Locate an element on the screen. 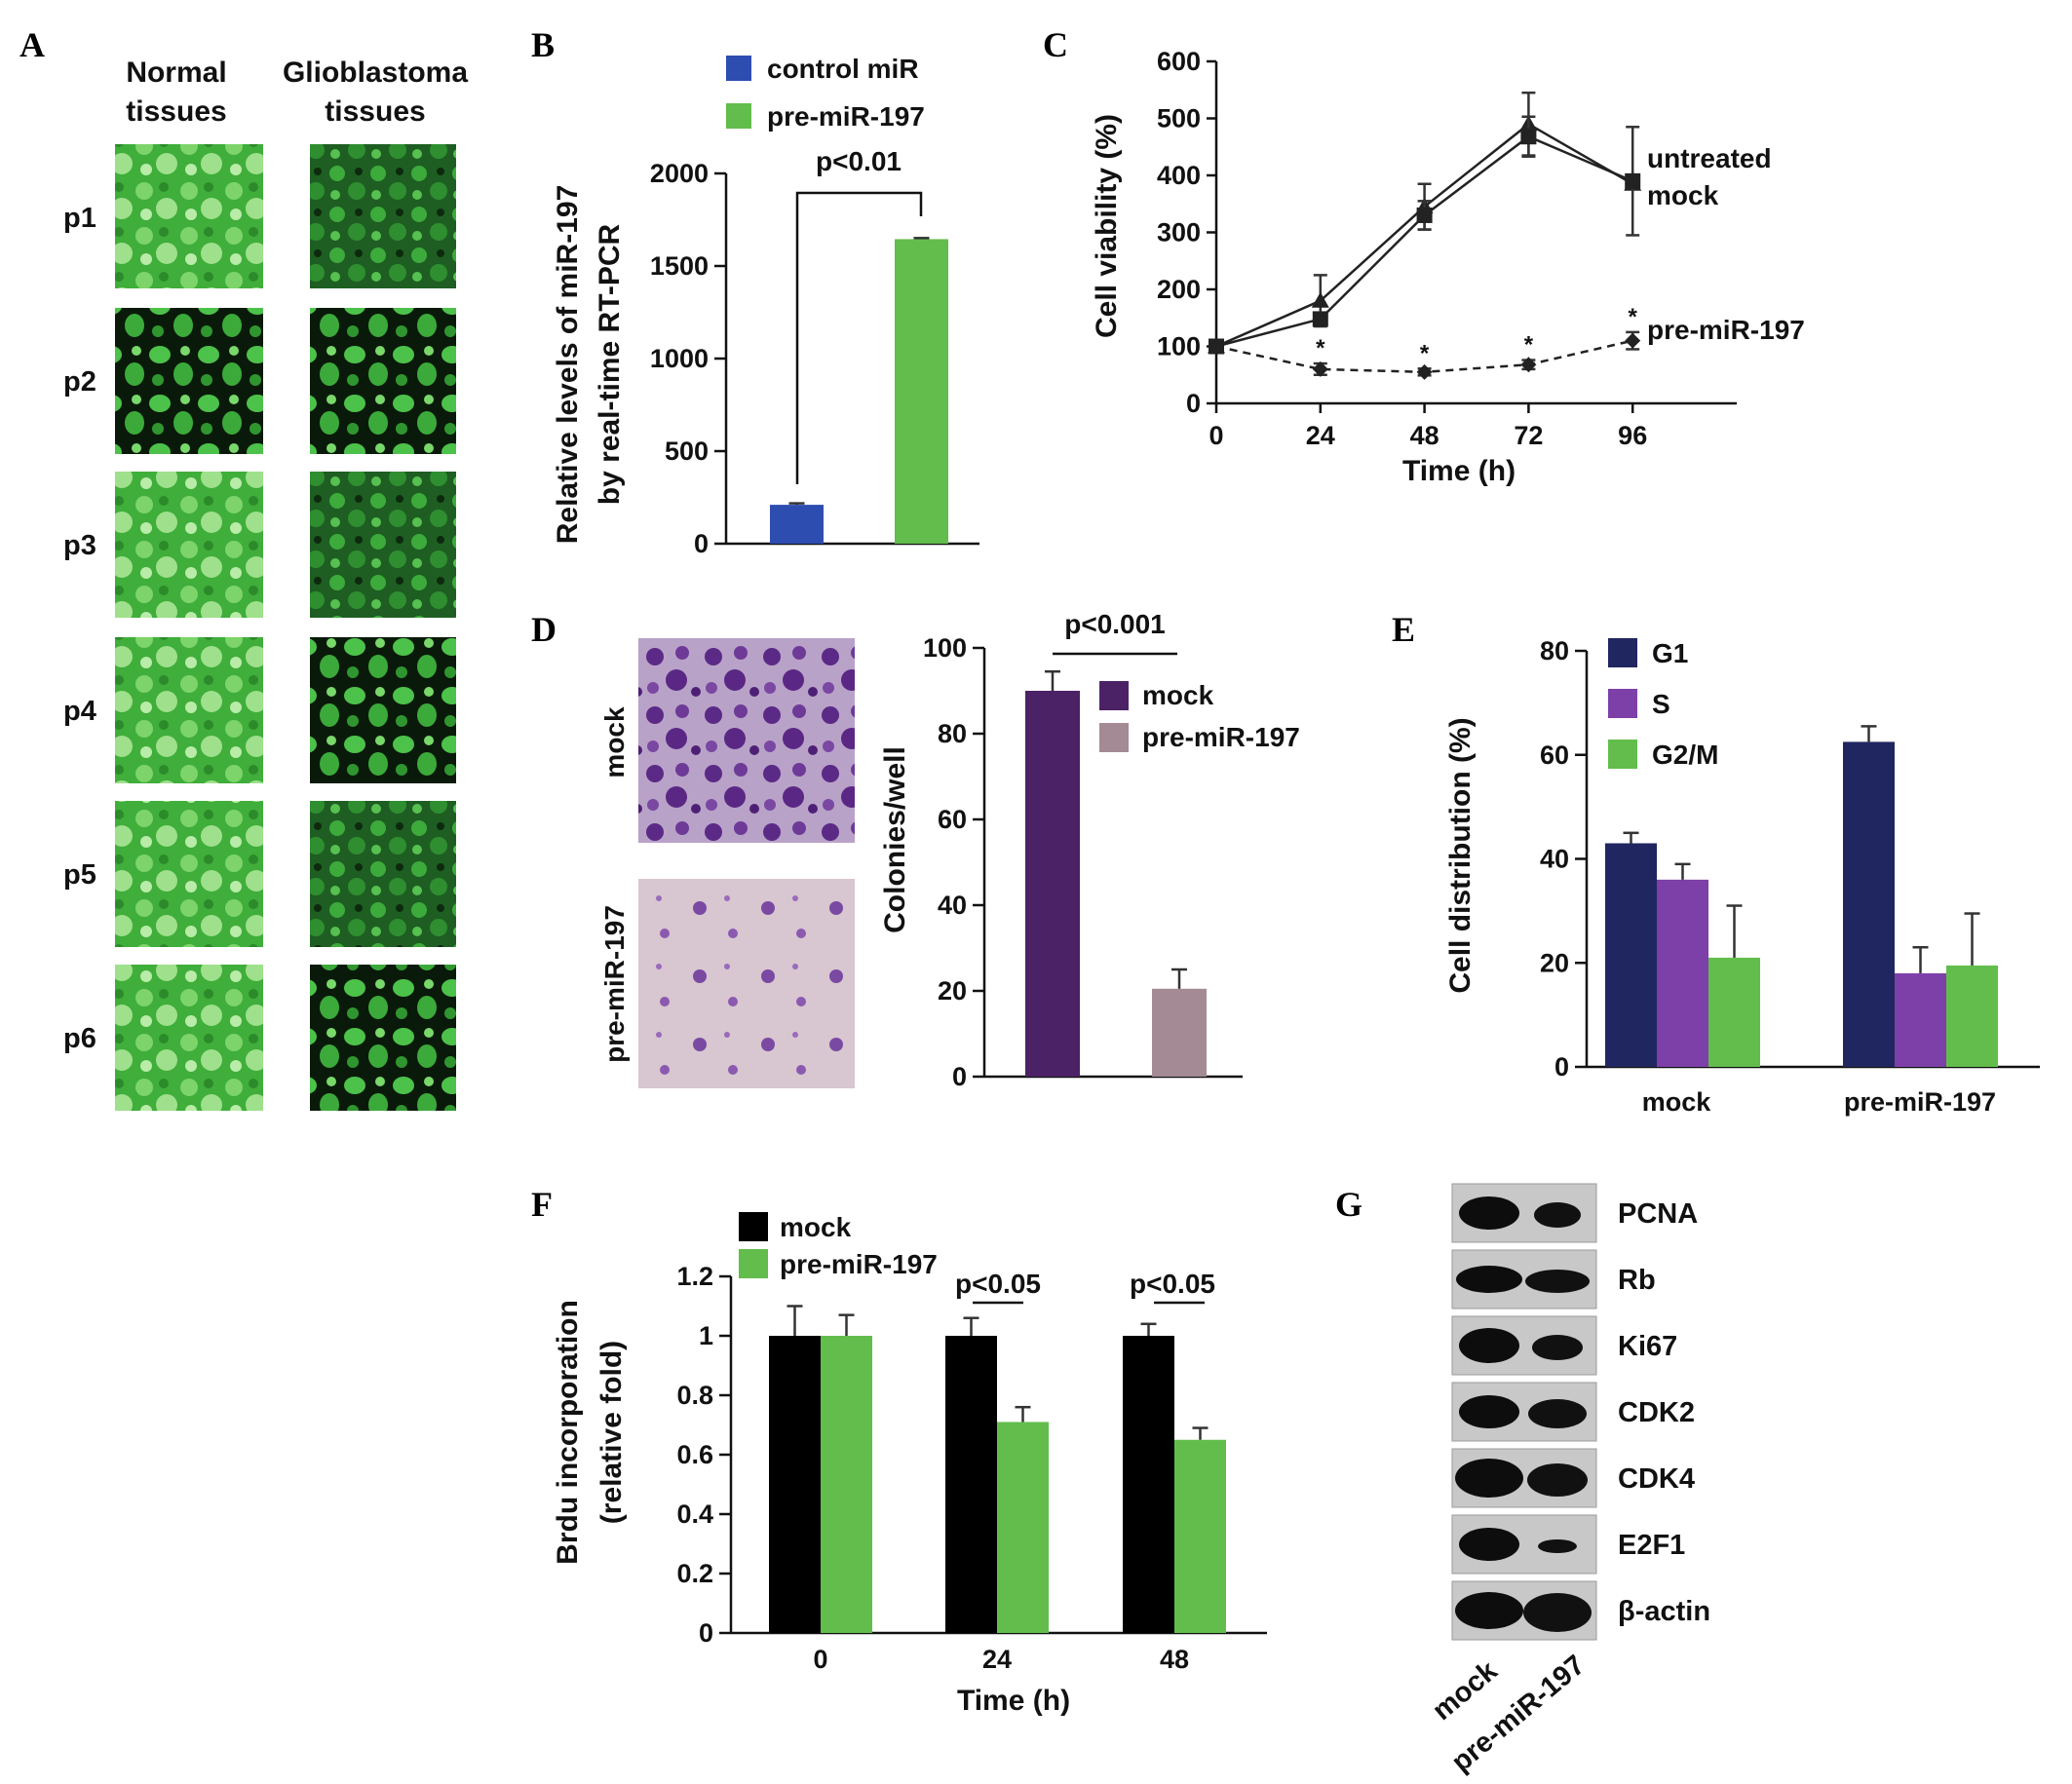 Image resolution: width=2072 pixels, height=1784 pixels. col-header-normal-l2: tissues is located at coordinates (176, 111).